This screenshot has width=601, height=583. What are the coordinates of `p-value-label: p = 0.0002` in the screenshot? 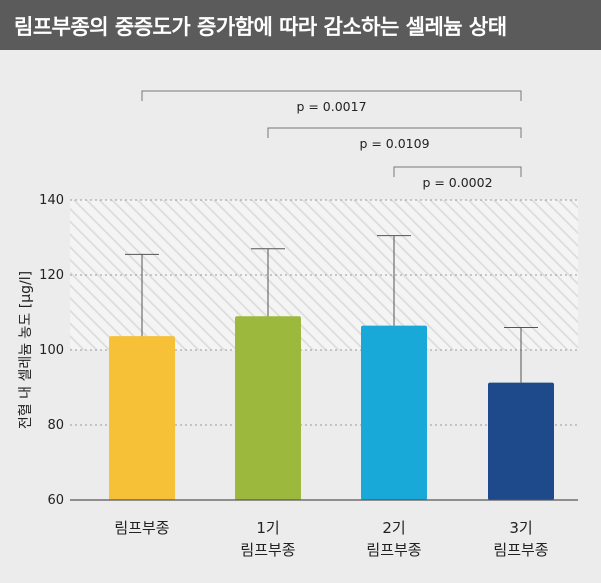 It's located at (457, 182).